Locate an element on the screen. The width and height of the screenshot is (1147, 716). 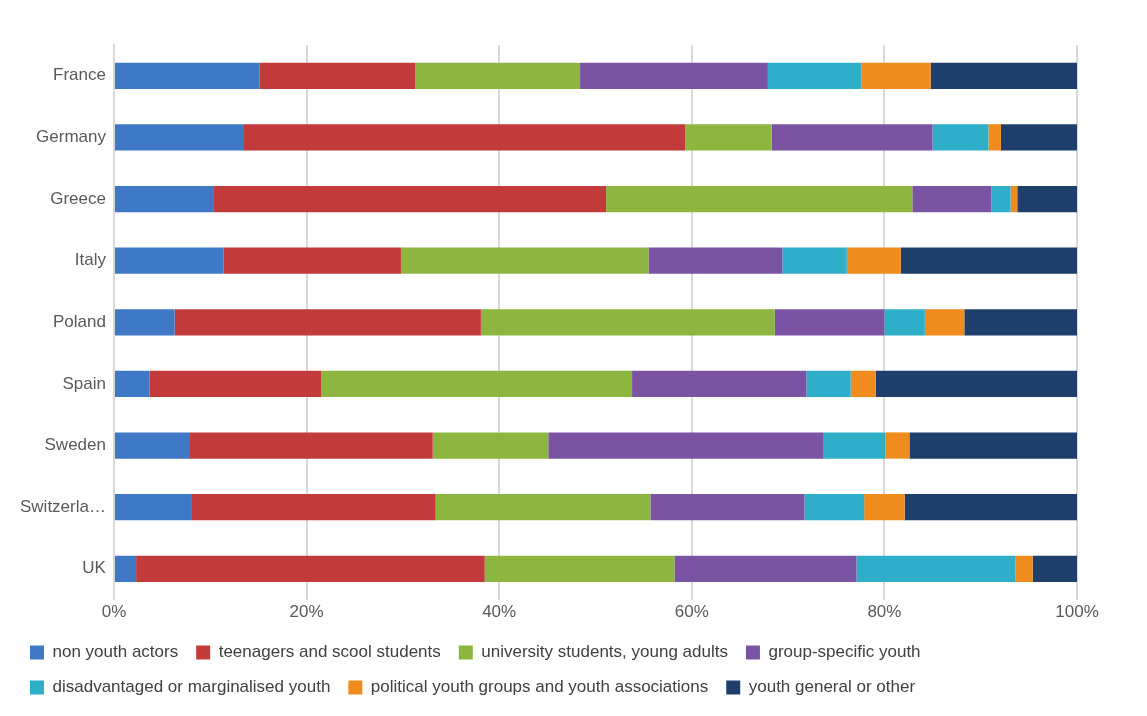
legend-label: university students, young adults is located at coordinates (604, 652).